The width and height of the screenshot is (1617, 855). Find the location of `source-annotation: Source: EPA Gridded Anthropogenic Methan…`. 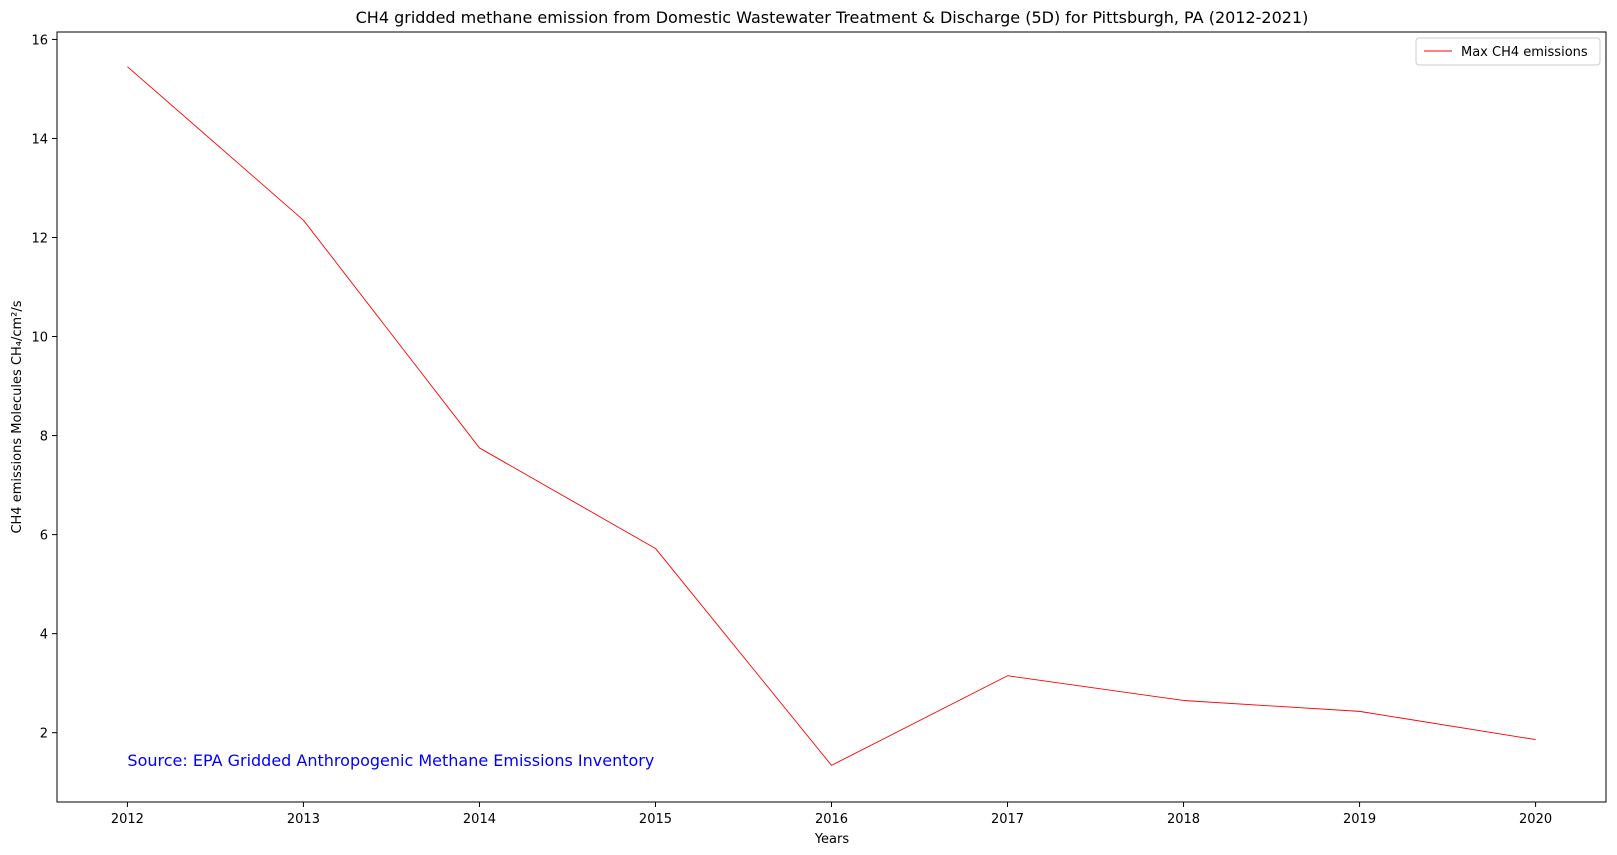

source-annotation: Source: EPA Gridded Anthropogenic Methan… is located at coordinates (390, 760).